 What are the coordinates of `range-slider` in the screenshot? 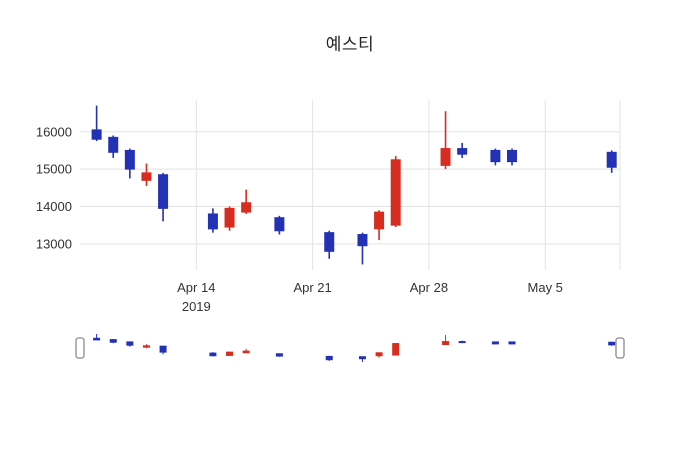 It's located at (350, 348).